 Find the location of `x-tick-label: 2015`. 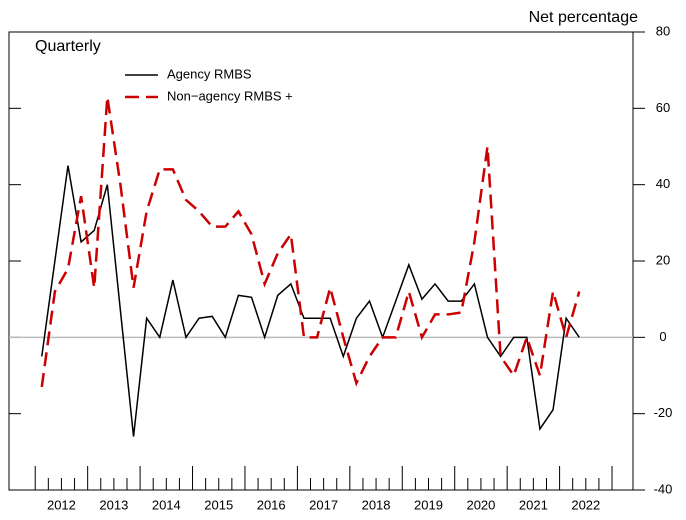

x-tick-label: 2015 is located at coordinates (218, 504).